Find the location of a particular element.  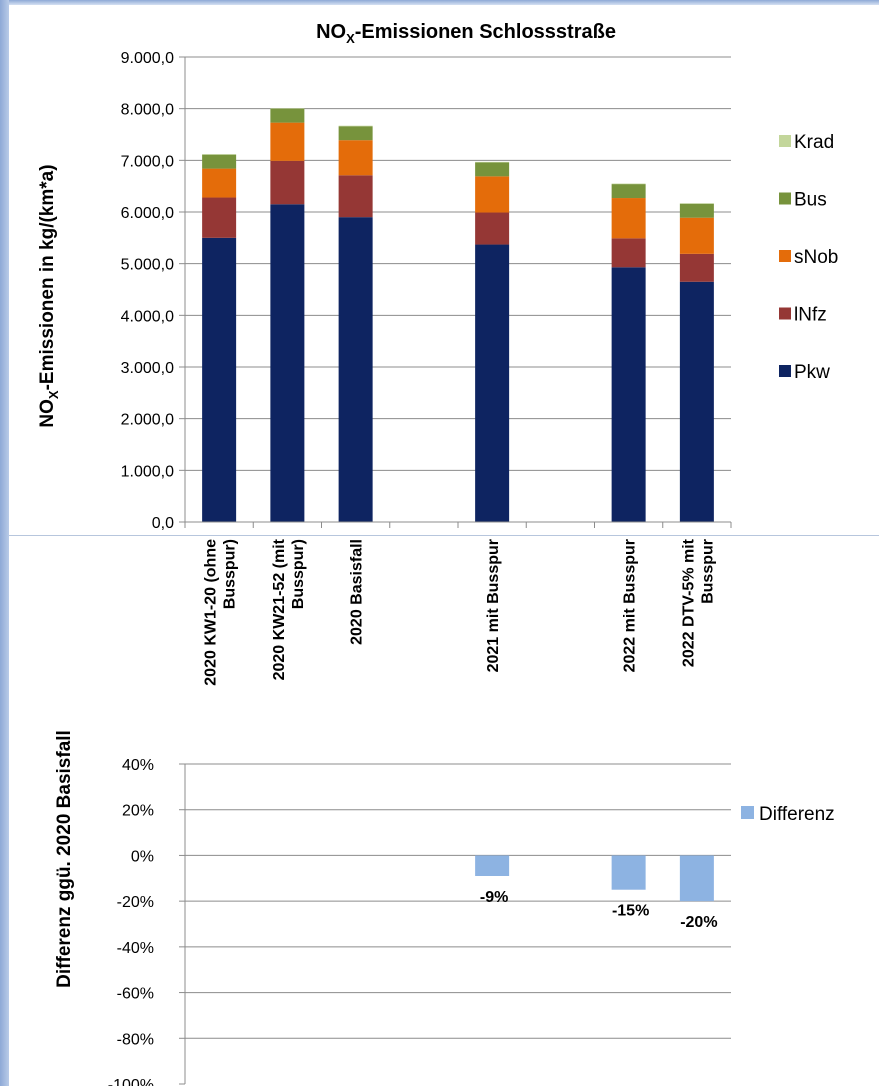

difference-data-label: -15% is located at coordinates (630, 911).